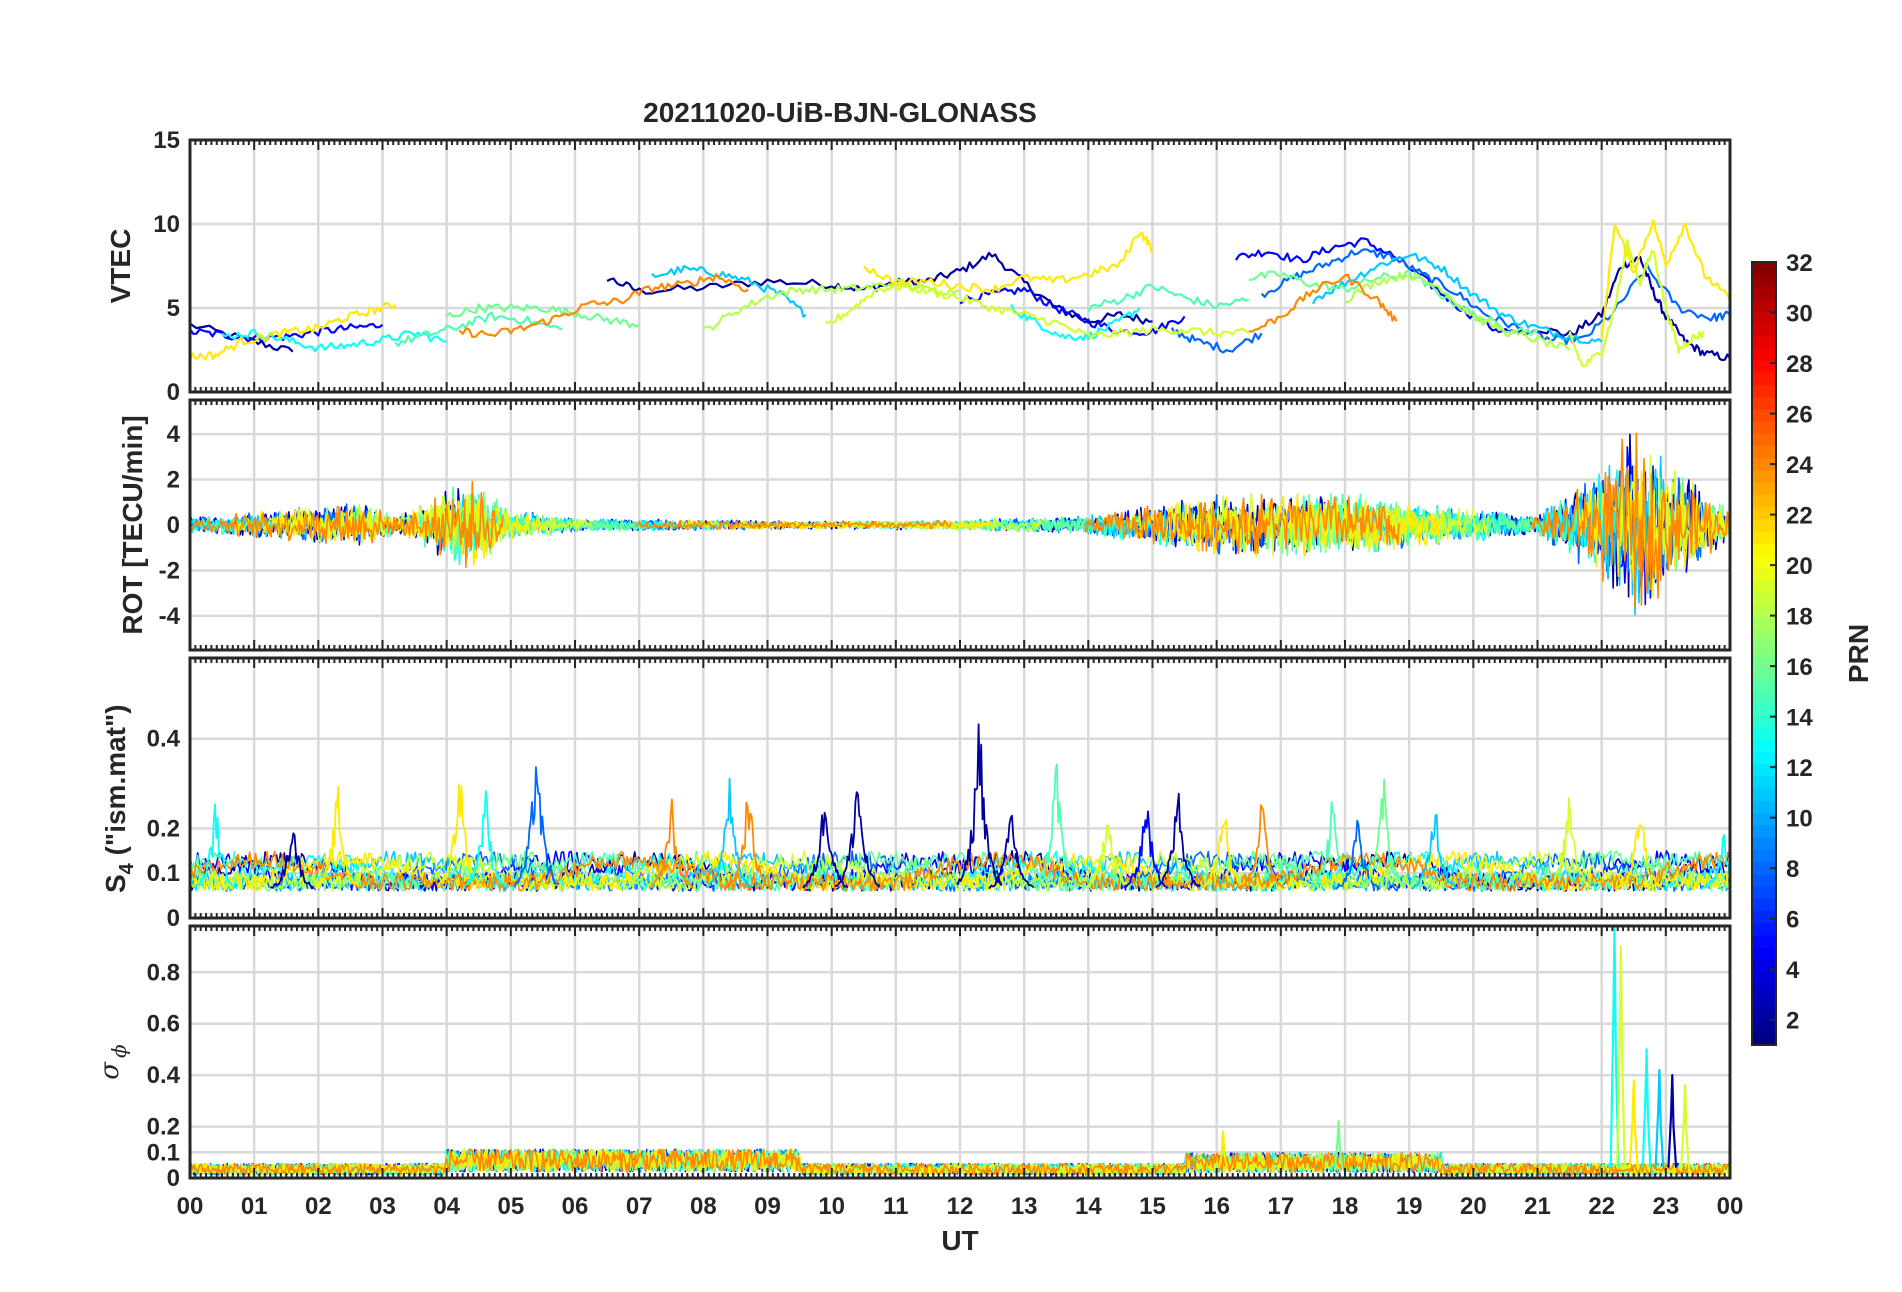 Image resolution: width=1902 pixels, height=1292 pixels. What do you see at coordinates (1216, 1206) in the screenshot?
I see `x-tick-label: 16` at bounding box center [1216, 1206].